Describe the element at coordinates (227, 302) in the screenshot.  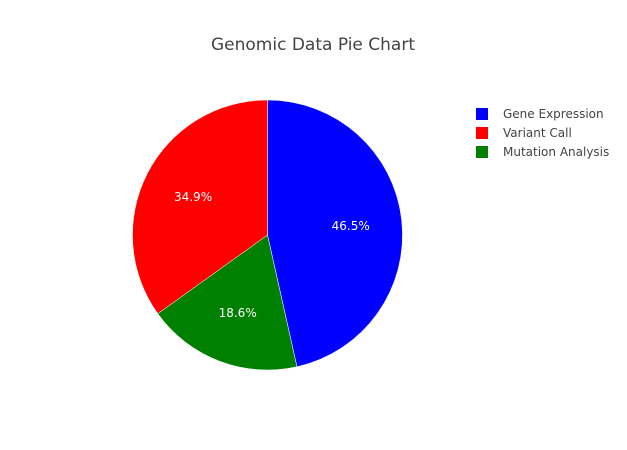
I see `pie-slice-mutation-analysis` at that location.